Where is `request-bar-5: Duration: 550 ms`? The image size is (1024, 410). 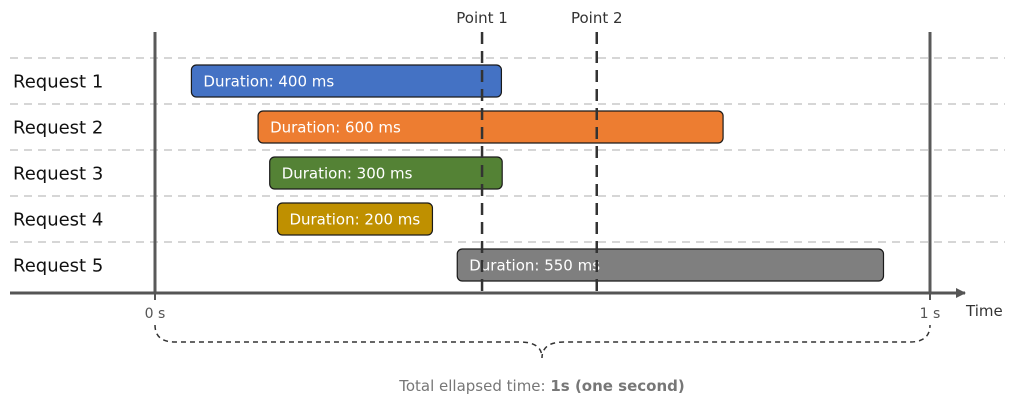
request-bar-5: Duration: 550 ms is located at coordinates (670, 265).